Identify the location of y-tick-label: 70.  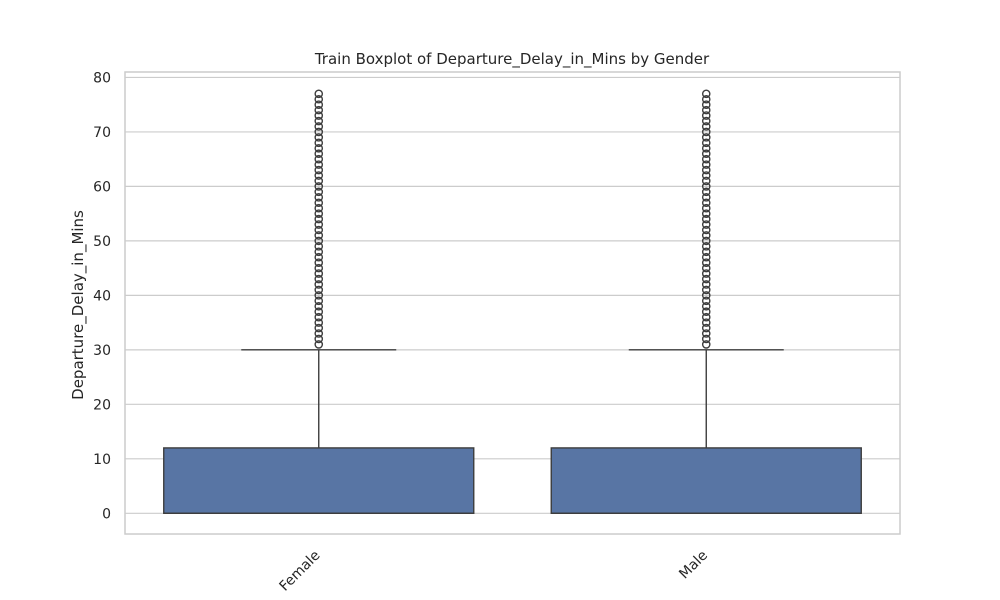
(102, 133).